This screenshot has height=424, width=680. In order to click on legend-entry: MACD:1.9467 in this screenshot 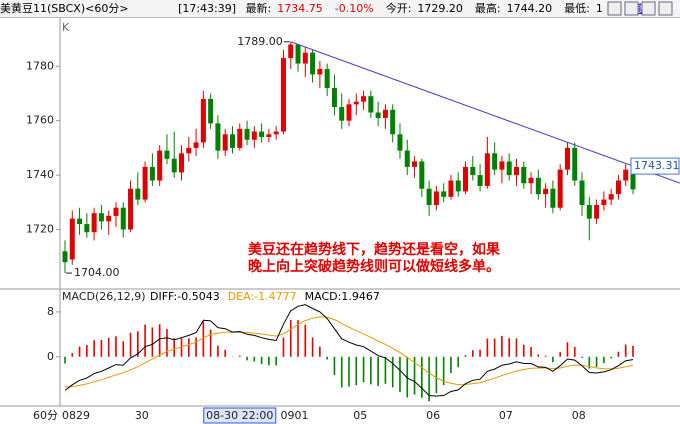, I will do `click(342, 296)`.